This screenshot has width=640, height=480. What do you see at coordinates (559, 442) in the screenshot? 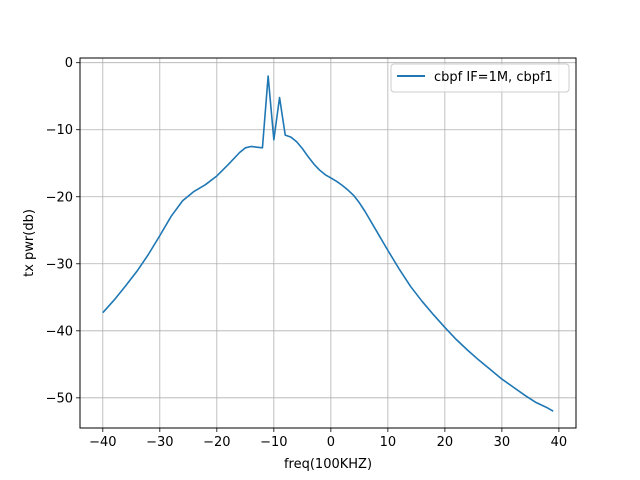
I see `x-tick-label: 40` at bounding box center [559, 442].